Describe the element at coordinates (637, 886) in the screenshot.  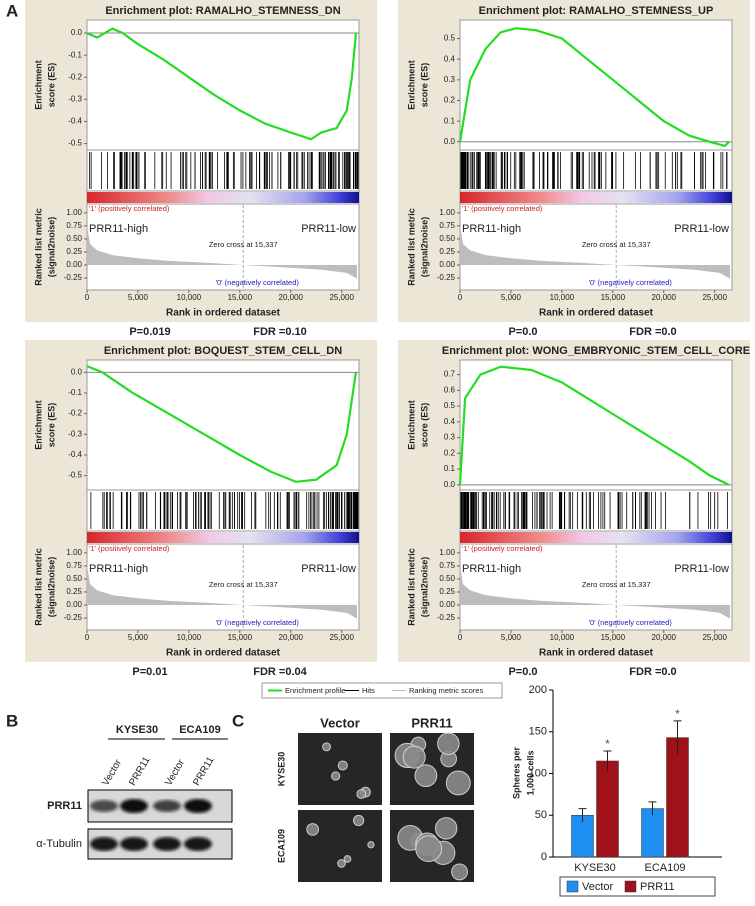
I see `legend-box` at that location.